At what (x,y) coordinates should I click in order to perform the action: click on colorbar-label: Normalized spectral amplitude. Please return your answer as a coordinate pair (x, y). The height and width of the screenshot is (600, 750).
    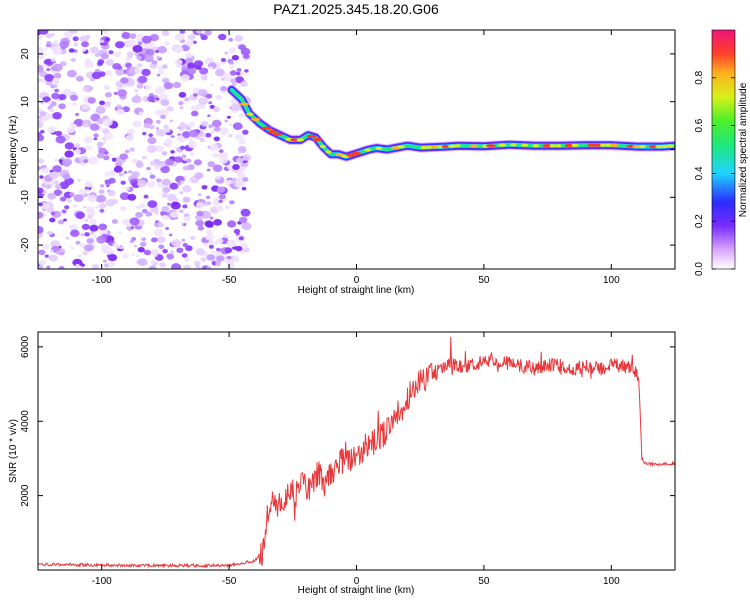
    Looking at the image, I should click on (743, 149).